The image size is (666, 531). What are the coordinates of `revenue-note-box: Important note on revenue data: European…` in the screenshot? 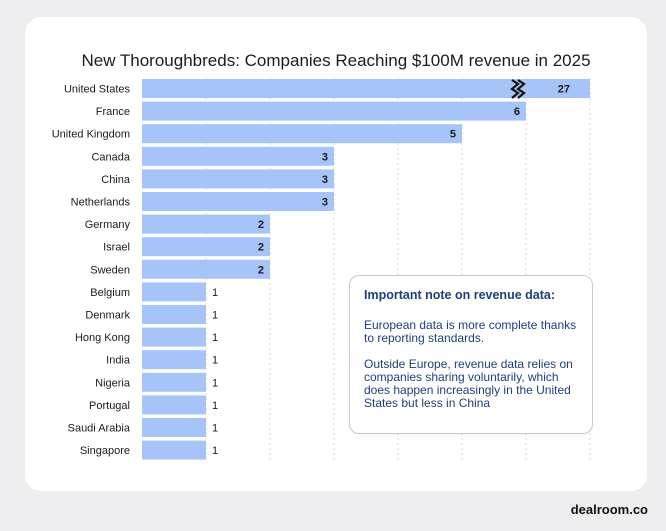 It's located at (471, 354).